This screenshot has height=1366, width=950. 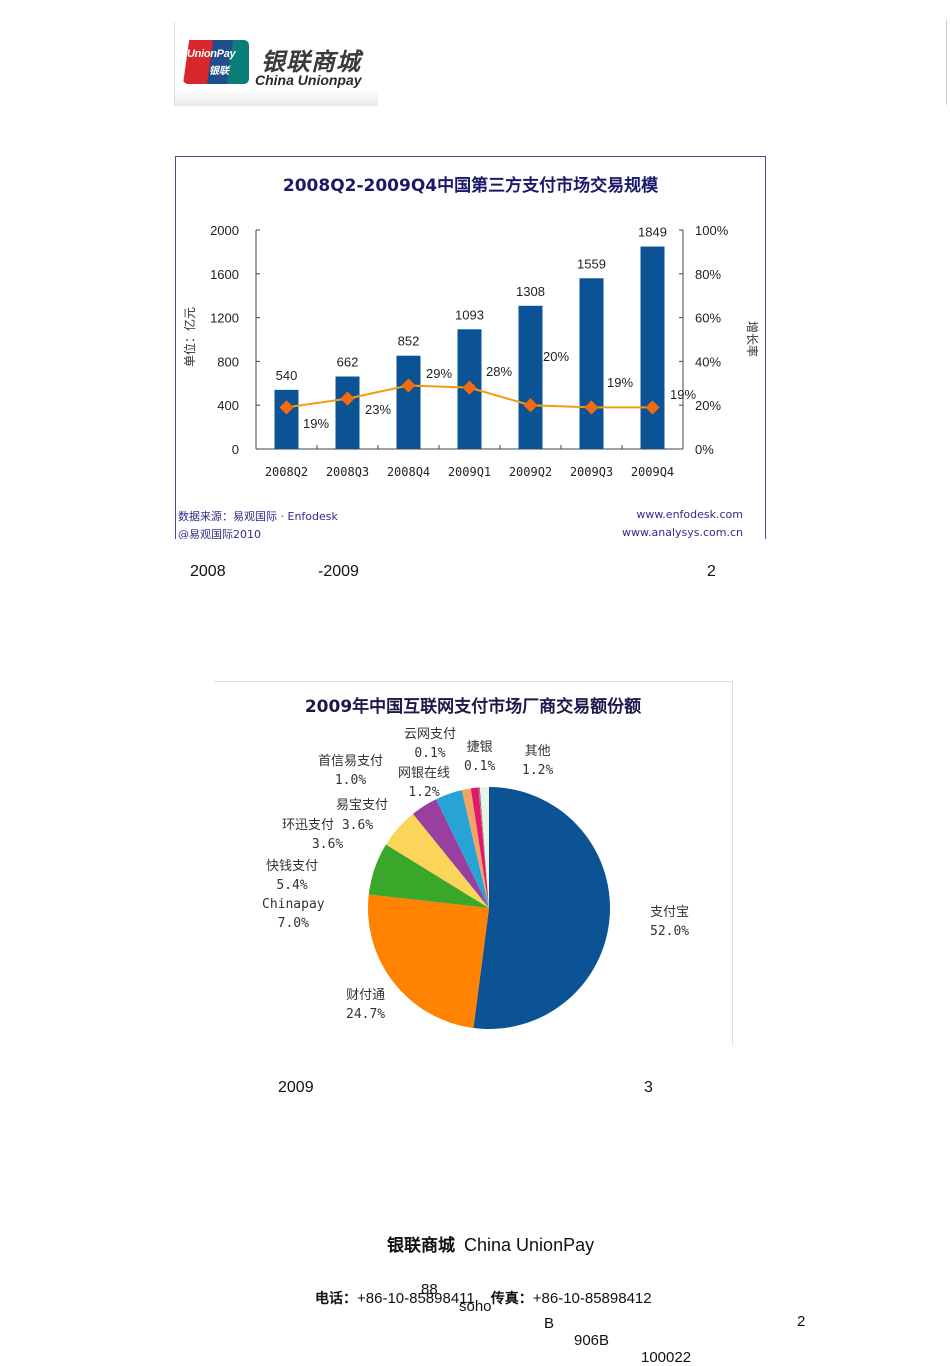 I want to click on svg-text: 1093, so click(x=469, y=314).